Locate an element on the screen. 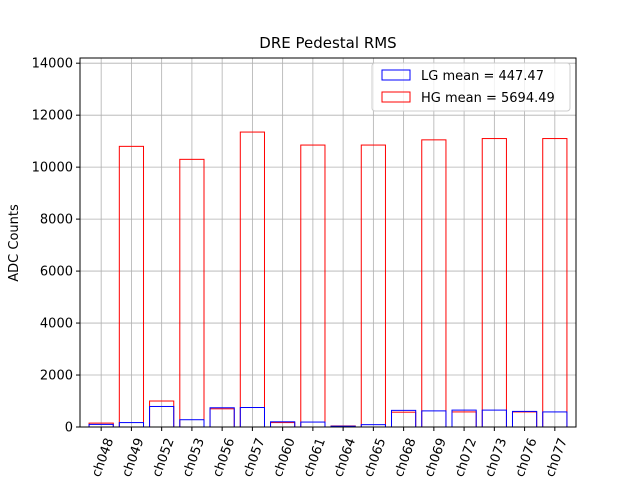 Image resolution: width=640 pixels, height=485 pixels. x-tick-label: ch073 is located at coordinates (497, 457).